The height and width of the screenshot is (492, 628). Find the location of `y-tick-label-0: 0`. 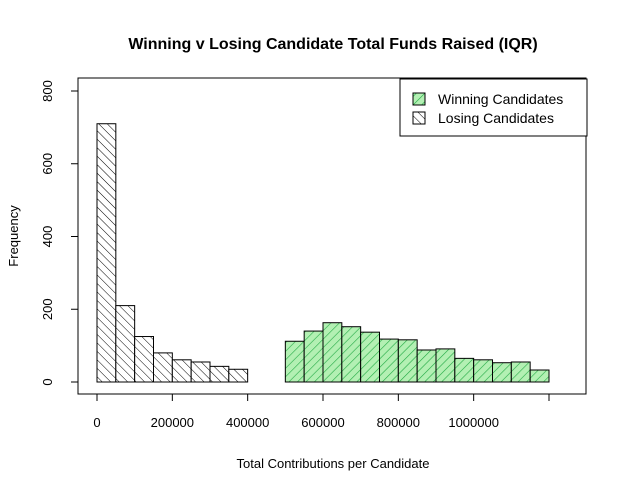

y-tick-label-0: 0 is located at coordinates (47, 381).